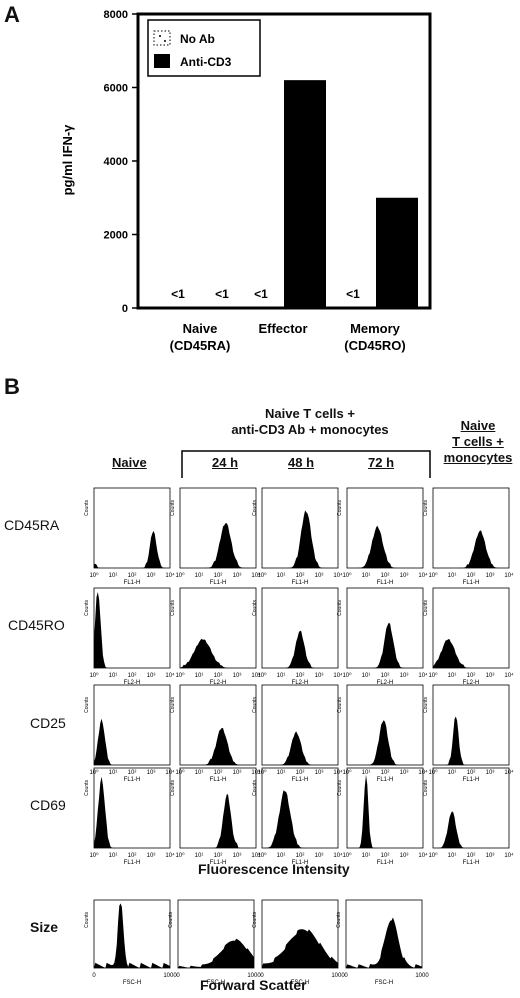 This screenshot has width=520, height=998. I want to click on histogram-cd45ro-1: 10⁰ 10¹ 10² 10³ 10⁴ FL2-H Counts, so click(215, 636).